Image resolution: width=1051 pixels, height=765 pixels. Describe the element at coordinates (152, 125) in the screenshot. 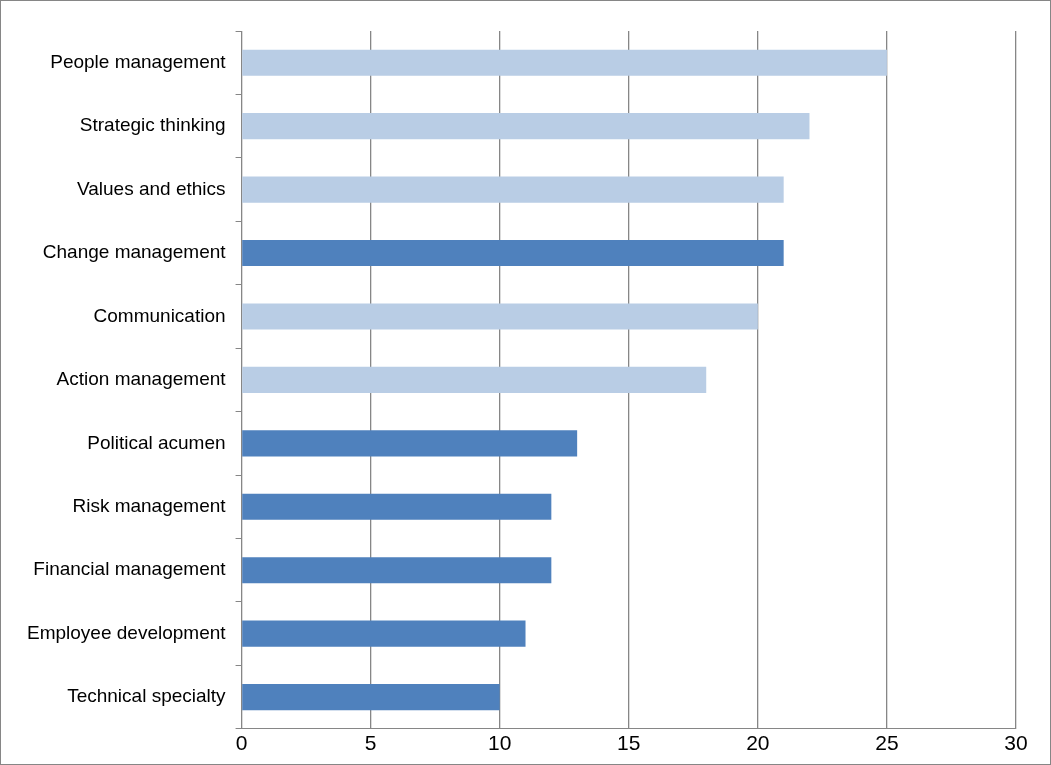

I see `y-tick-label: Strategic thinking` at that location.